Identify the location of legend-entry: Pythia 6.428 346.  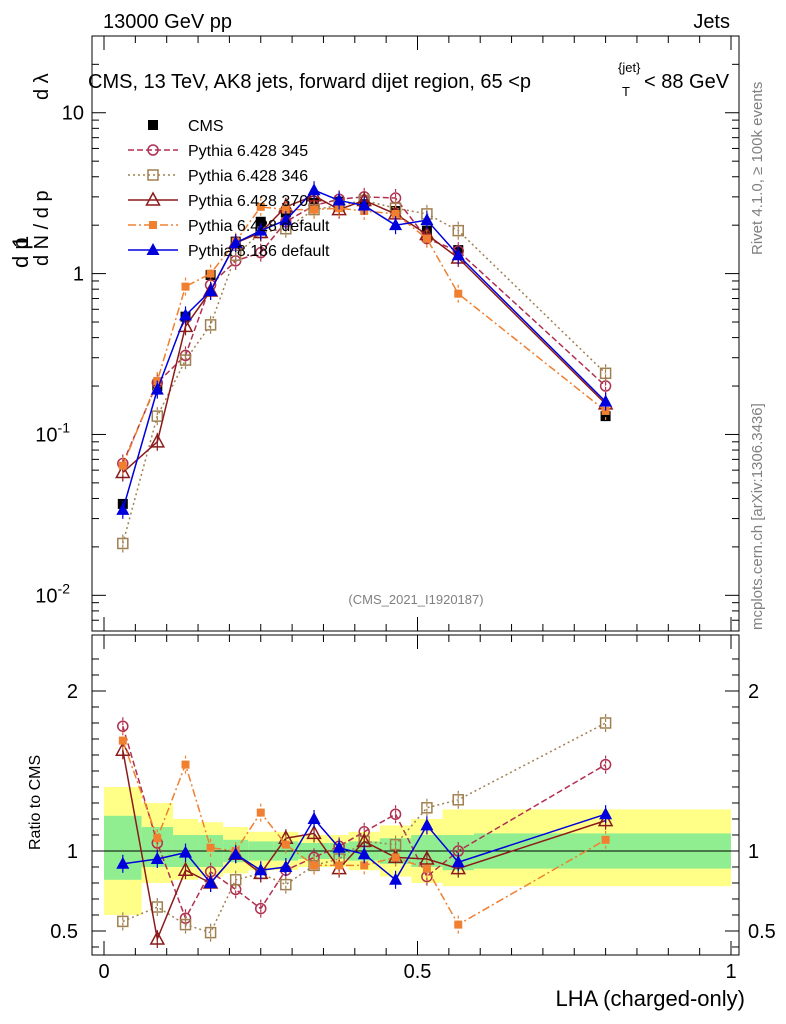
(218, 176).